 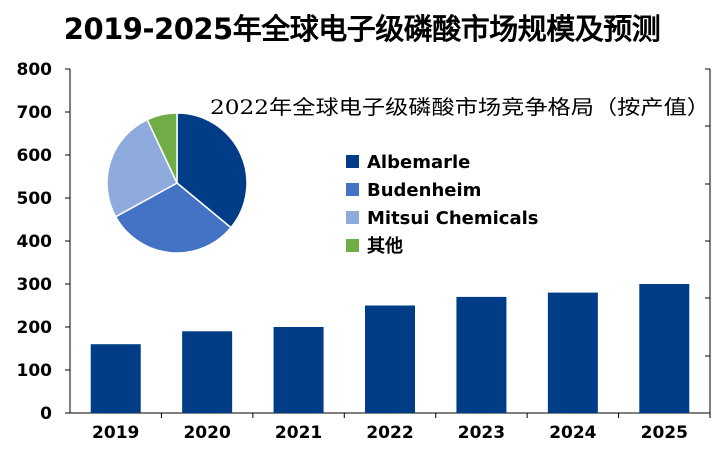 What do you see at coordinates (385, 246) in the screenshot?
I see `legend-label: 其他` at bounding box center [385, 246].